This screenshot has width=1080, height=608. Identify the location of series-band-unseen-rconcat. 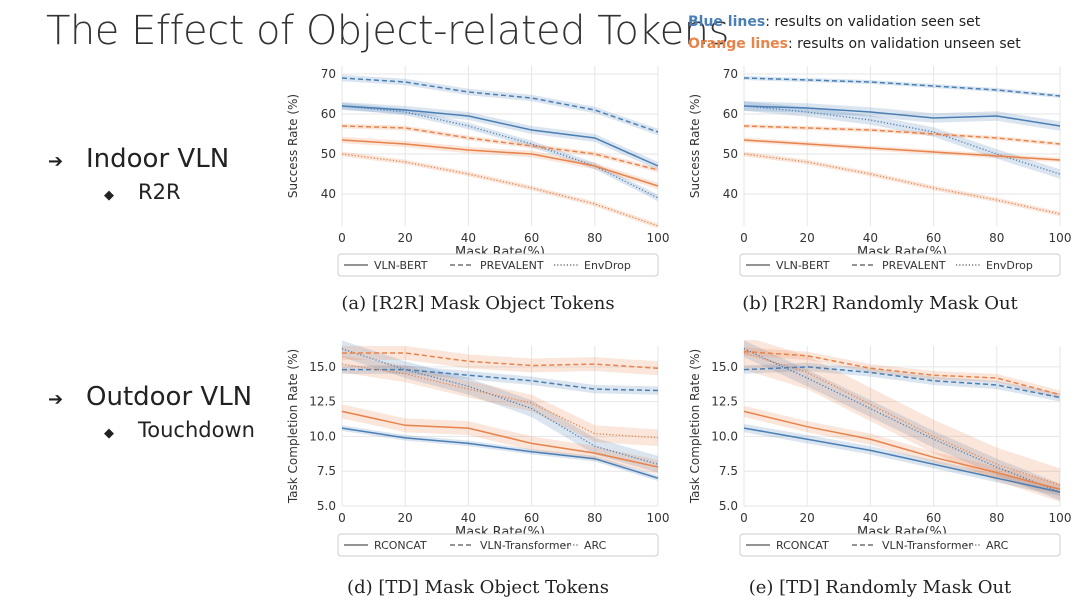
(902, 450).